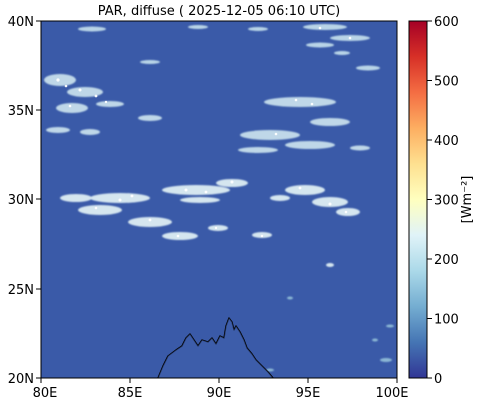 The width and height of the screenshot is (480, 404). I want to click on cloud-specks-south, so click(330, 334).